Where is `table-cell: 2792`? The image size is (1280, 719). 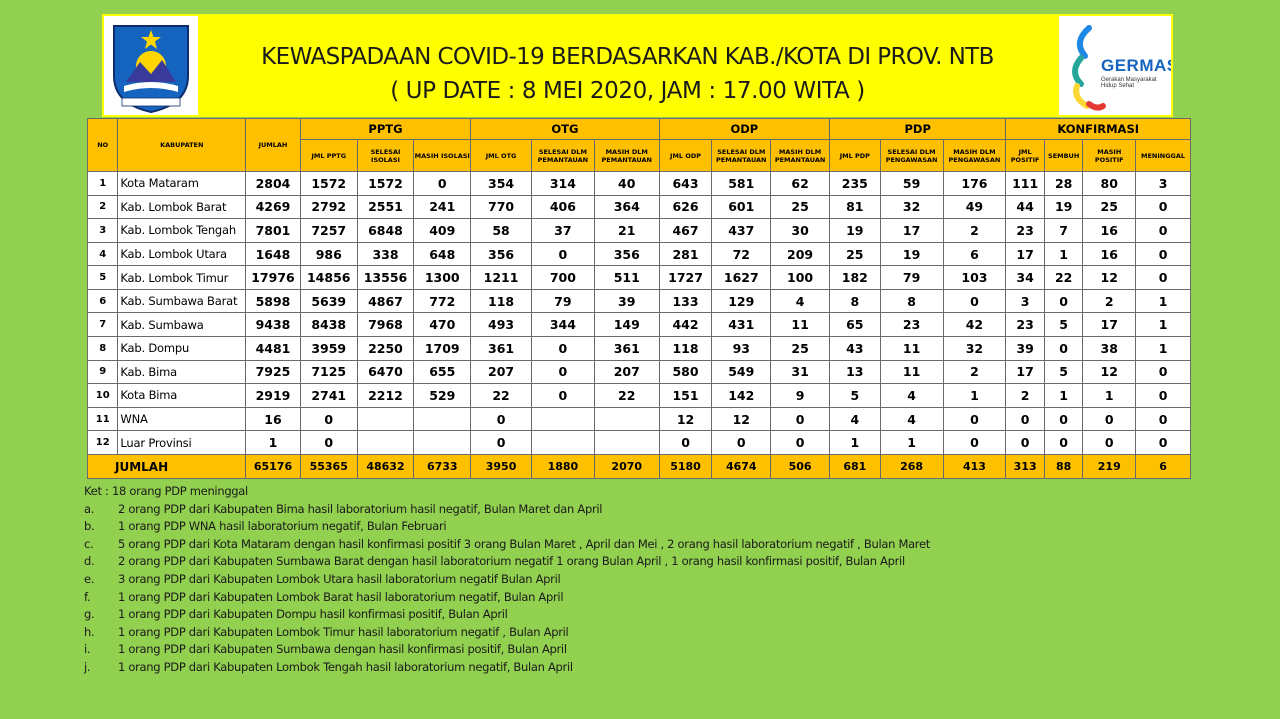 table-cell: 2792 is located at coordinates (328, 207).